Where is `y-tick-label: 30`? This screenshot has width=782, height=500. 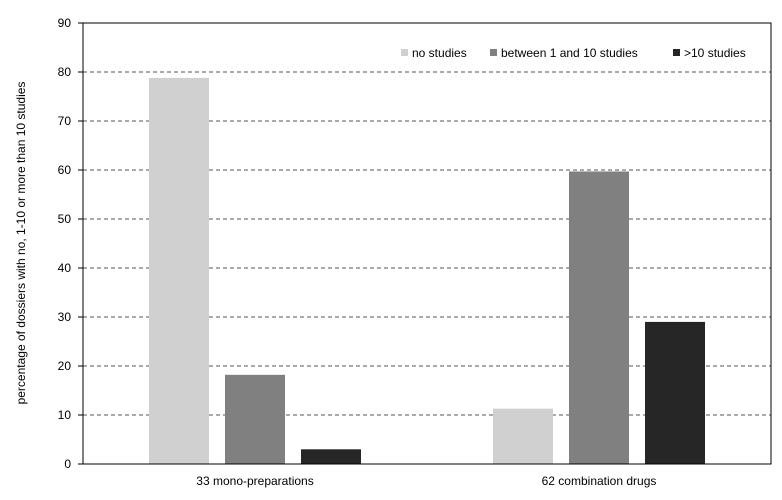 y-tick-label: 30 is located at coordinates (65, 317).